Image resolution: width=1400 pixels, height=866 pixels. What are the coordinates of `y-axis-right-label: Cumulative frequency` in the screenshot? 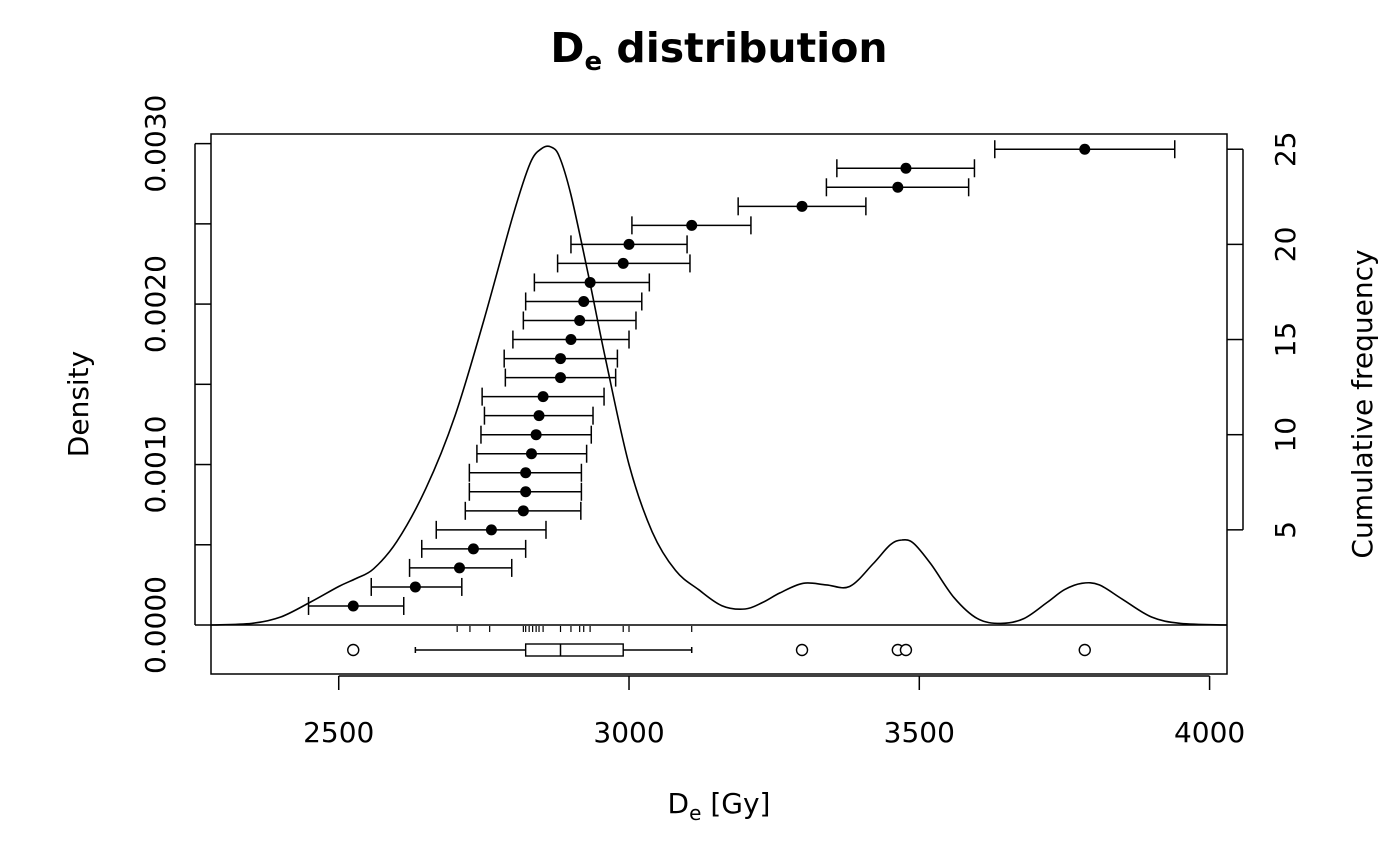 It's located at (1362, 403).